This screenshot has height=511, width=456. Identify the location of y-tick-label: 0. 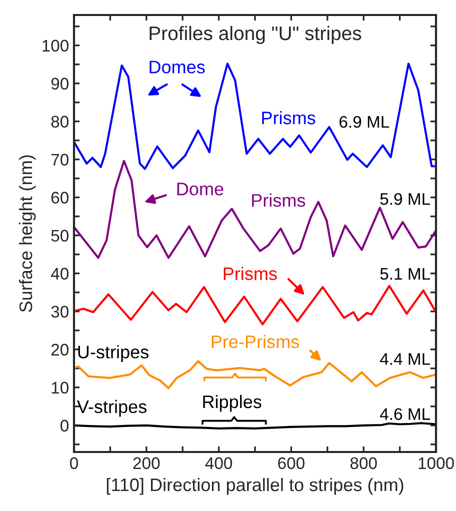
(64, 426).